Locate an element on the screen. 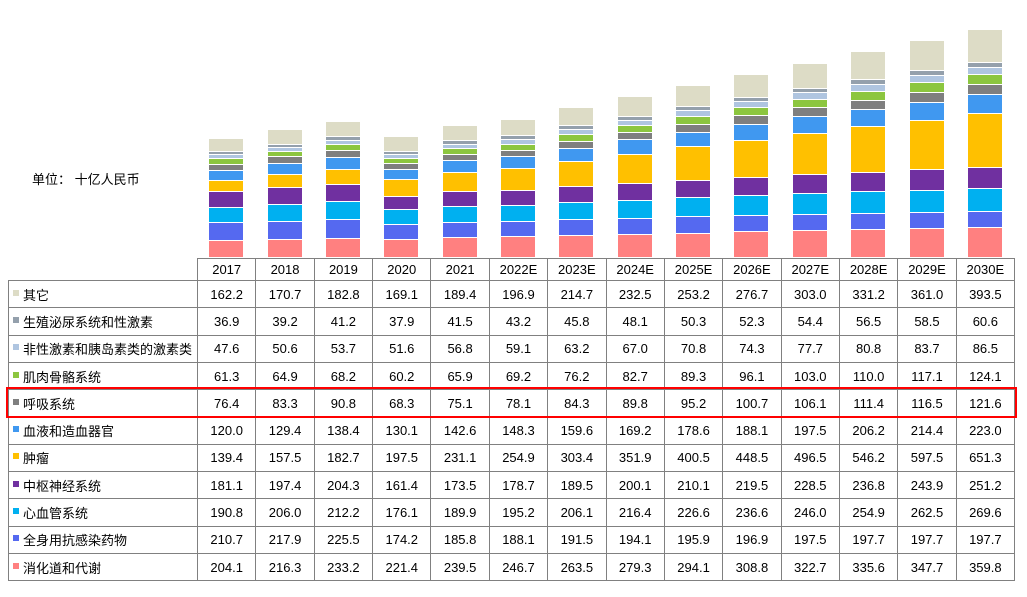 The image size is (1027, 597). series-label: 生殖泌尿系统和性激素 is located at coordinates (88, 322).